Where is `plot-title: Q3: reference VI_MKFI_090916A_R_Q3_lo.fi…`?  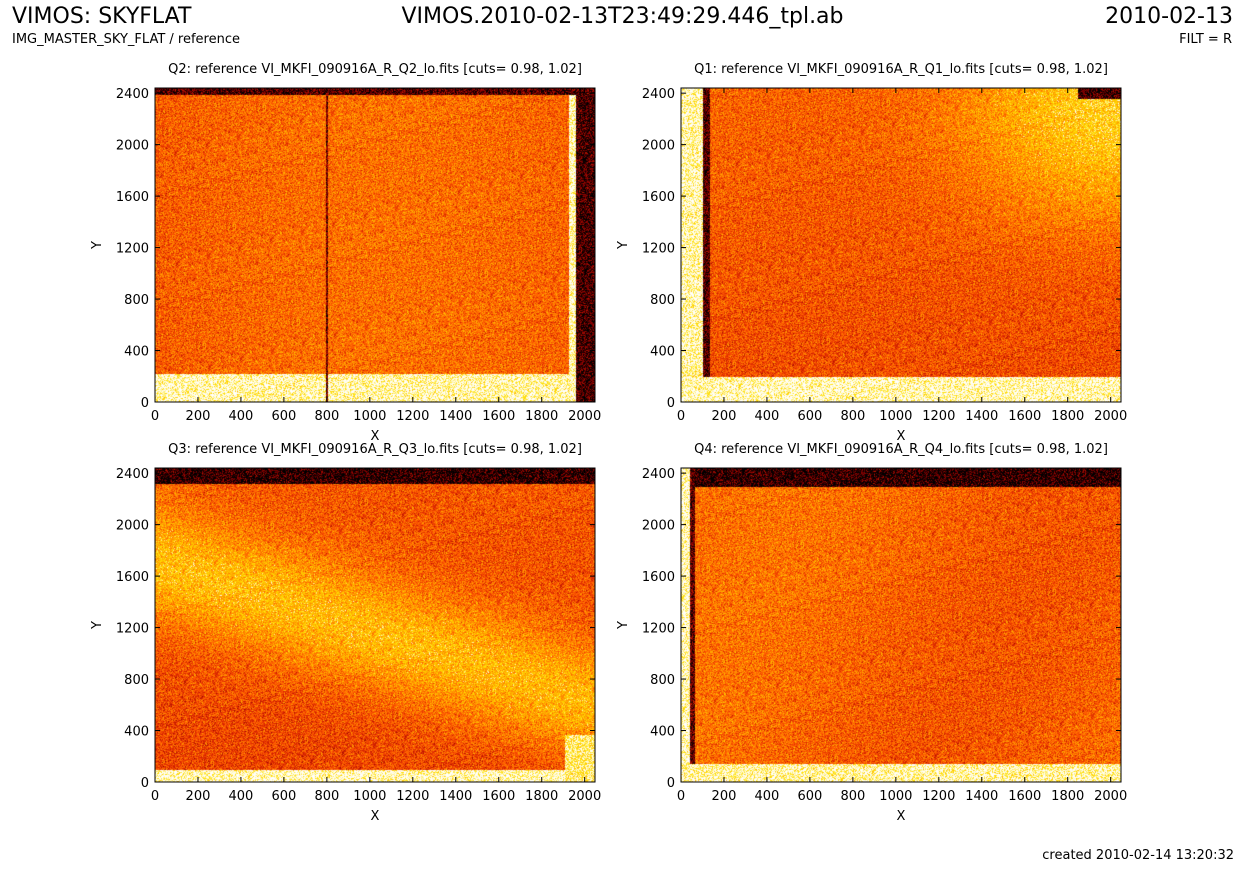
plot-title: Q3: reference VI_MKFI_090916A_R_Q3_lo.fi… is located at coordinates (375, 449).